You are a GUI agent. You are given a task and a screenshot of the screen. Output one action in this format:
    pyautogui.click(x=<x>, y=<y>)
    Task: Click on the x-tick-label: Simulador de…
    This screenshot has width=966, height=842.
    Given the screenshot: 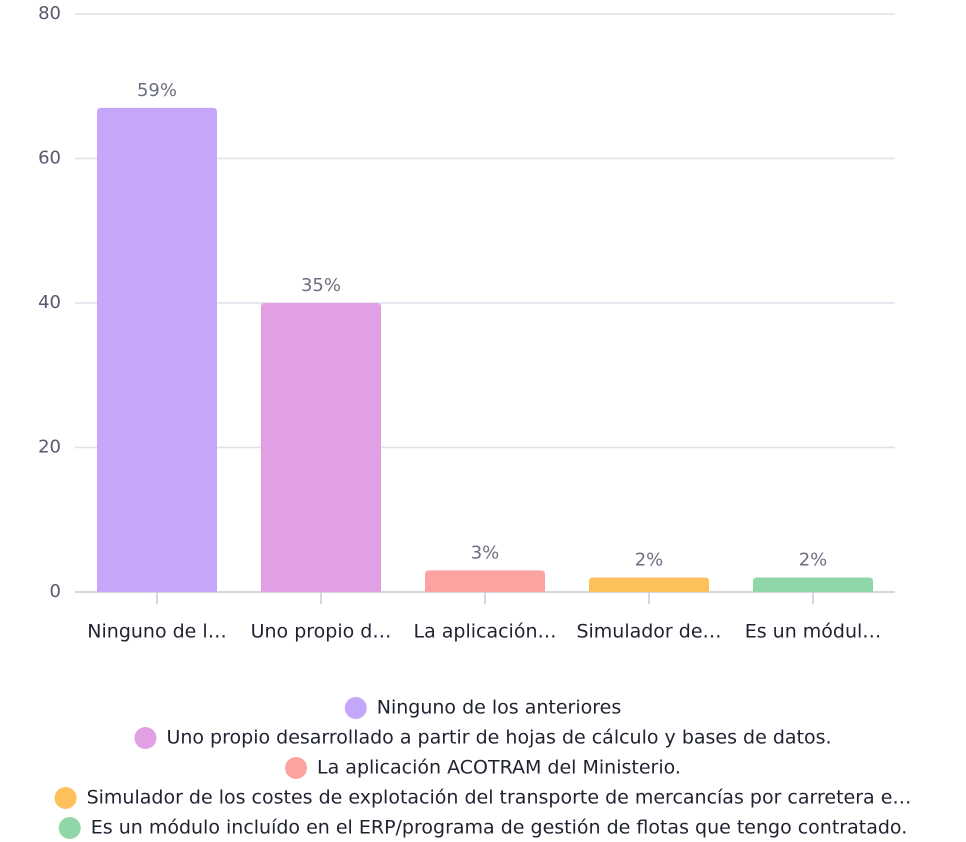 What is the action you would take?
    pyautogui.click(x=648, y=632)
    